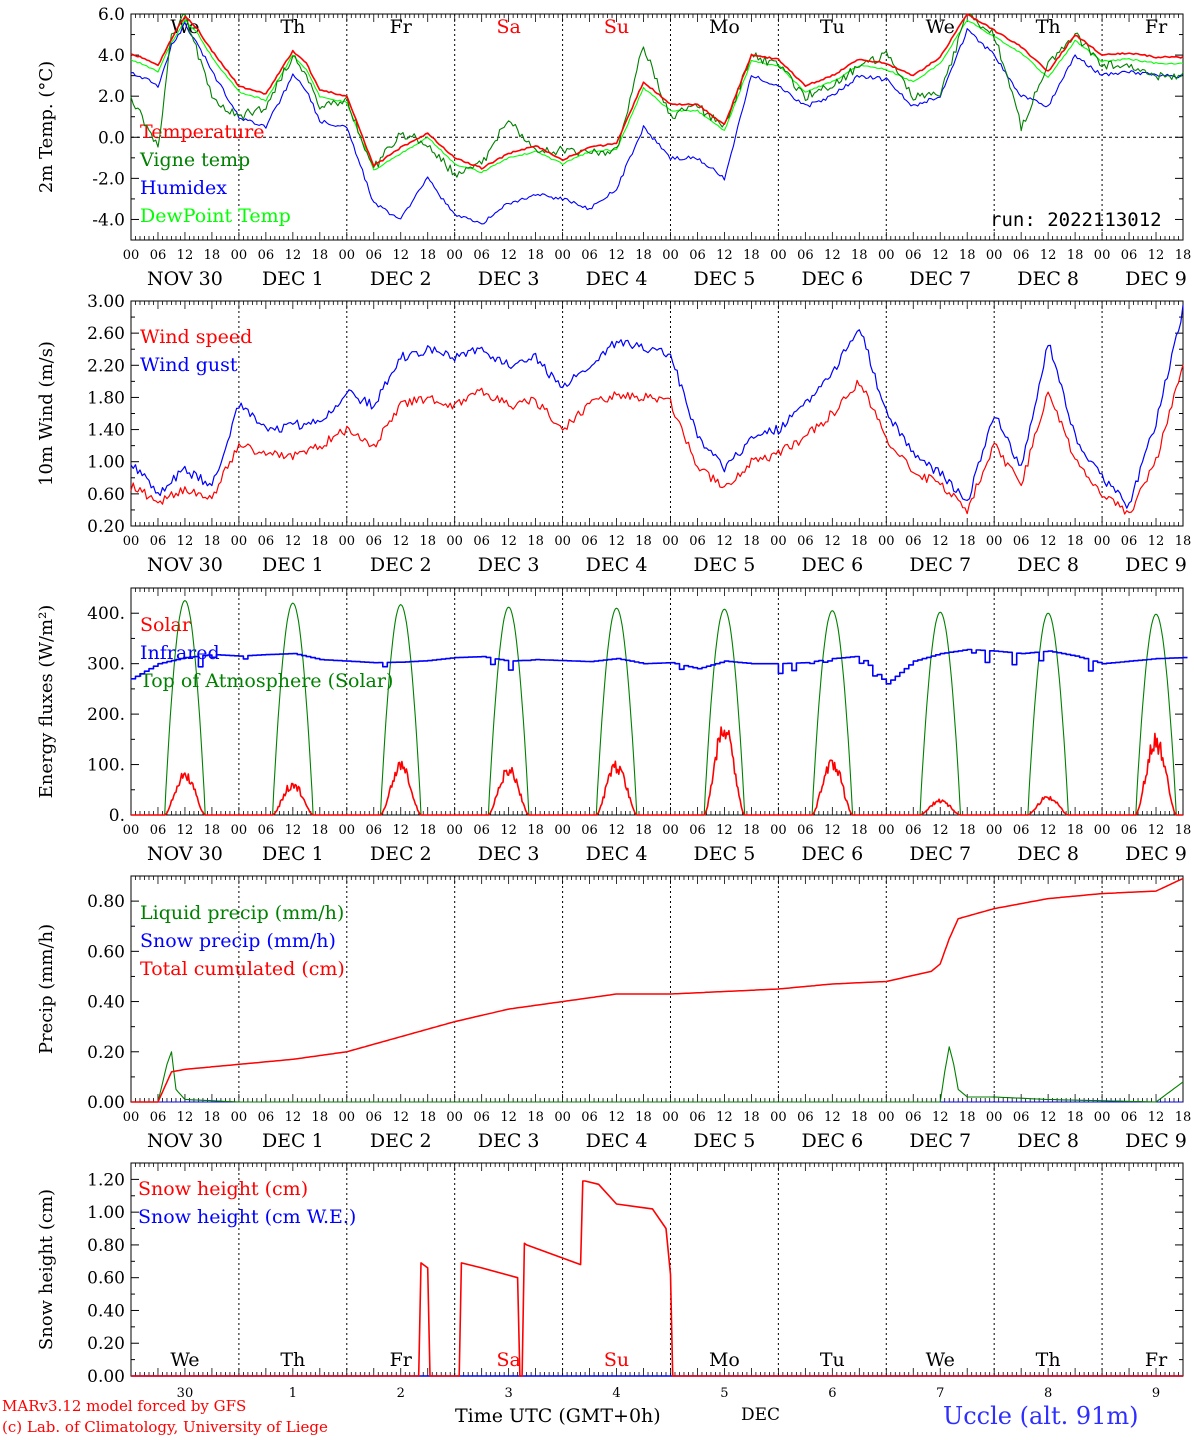 Image resolution: width=1194 pixels, height=1440 pixels. What do you see at coordinates (724, 1393) in the screenshot?
I see `day-number-label: 5` at bounding box center [724, 1393].